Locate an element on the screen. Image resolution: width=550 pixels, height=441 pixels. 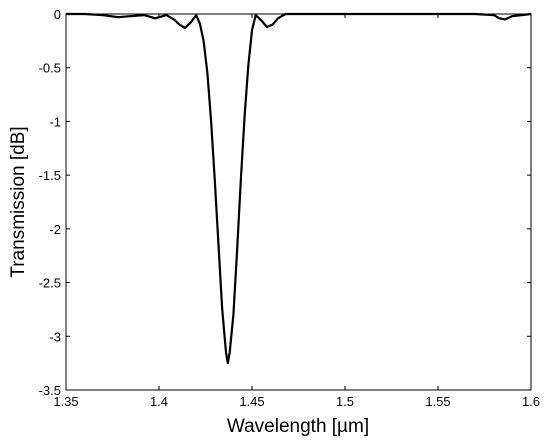
y-tick-label: -0.5 is located at coordinates (50, 68).